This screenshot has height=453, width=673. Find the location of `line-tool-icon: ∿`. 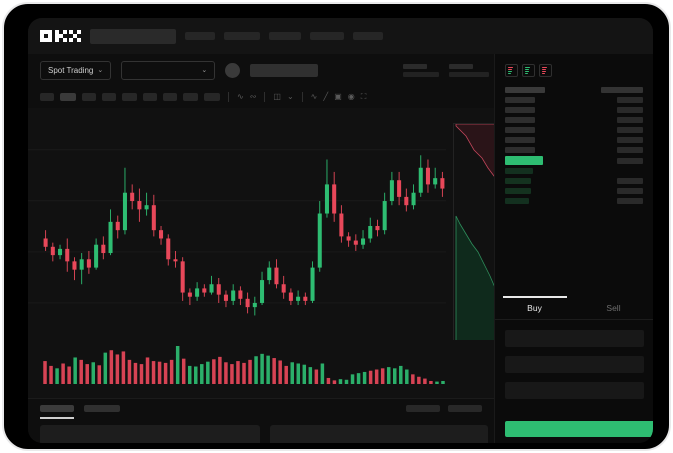

line-tool-icon: ∿ is located at coordinates (240, 96).